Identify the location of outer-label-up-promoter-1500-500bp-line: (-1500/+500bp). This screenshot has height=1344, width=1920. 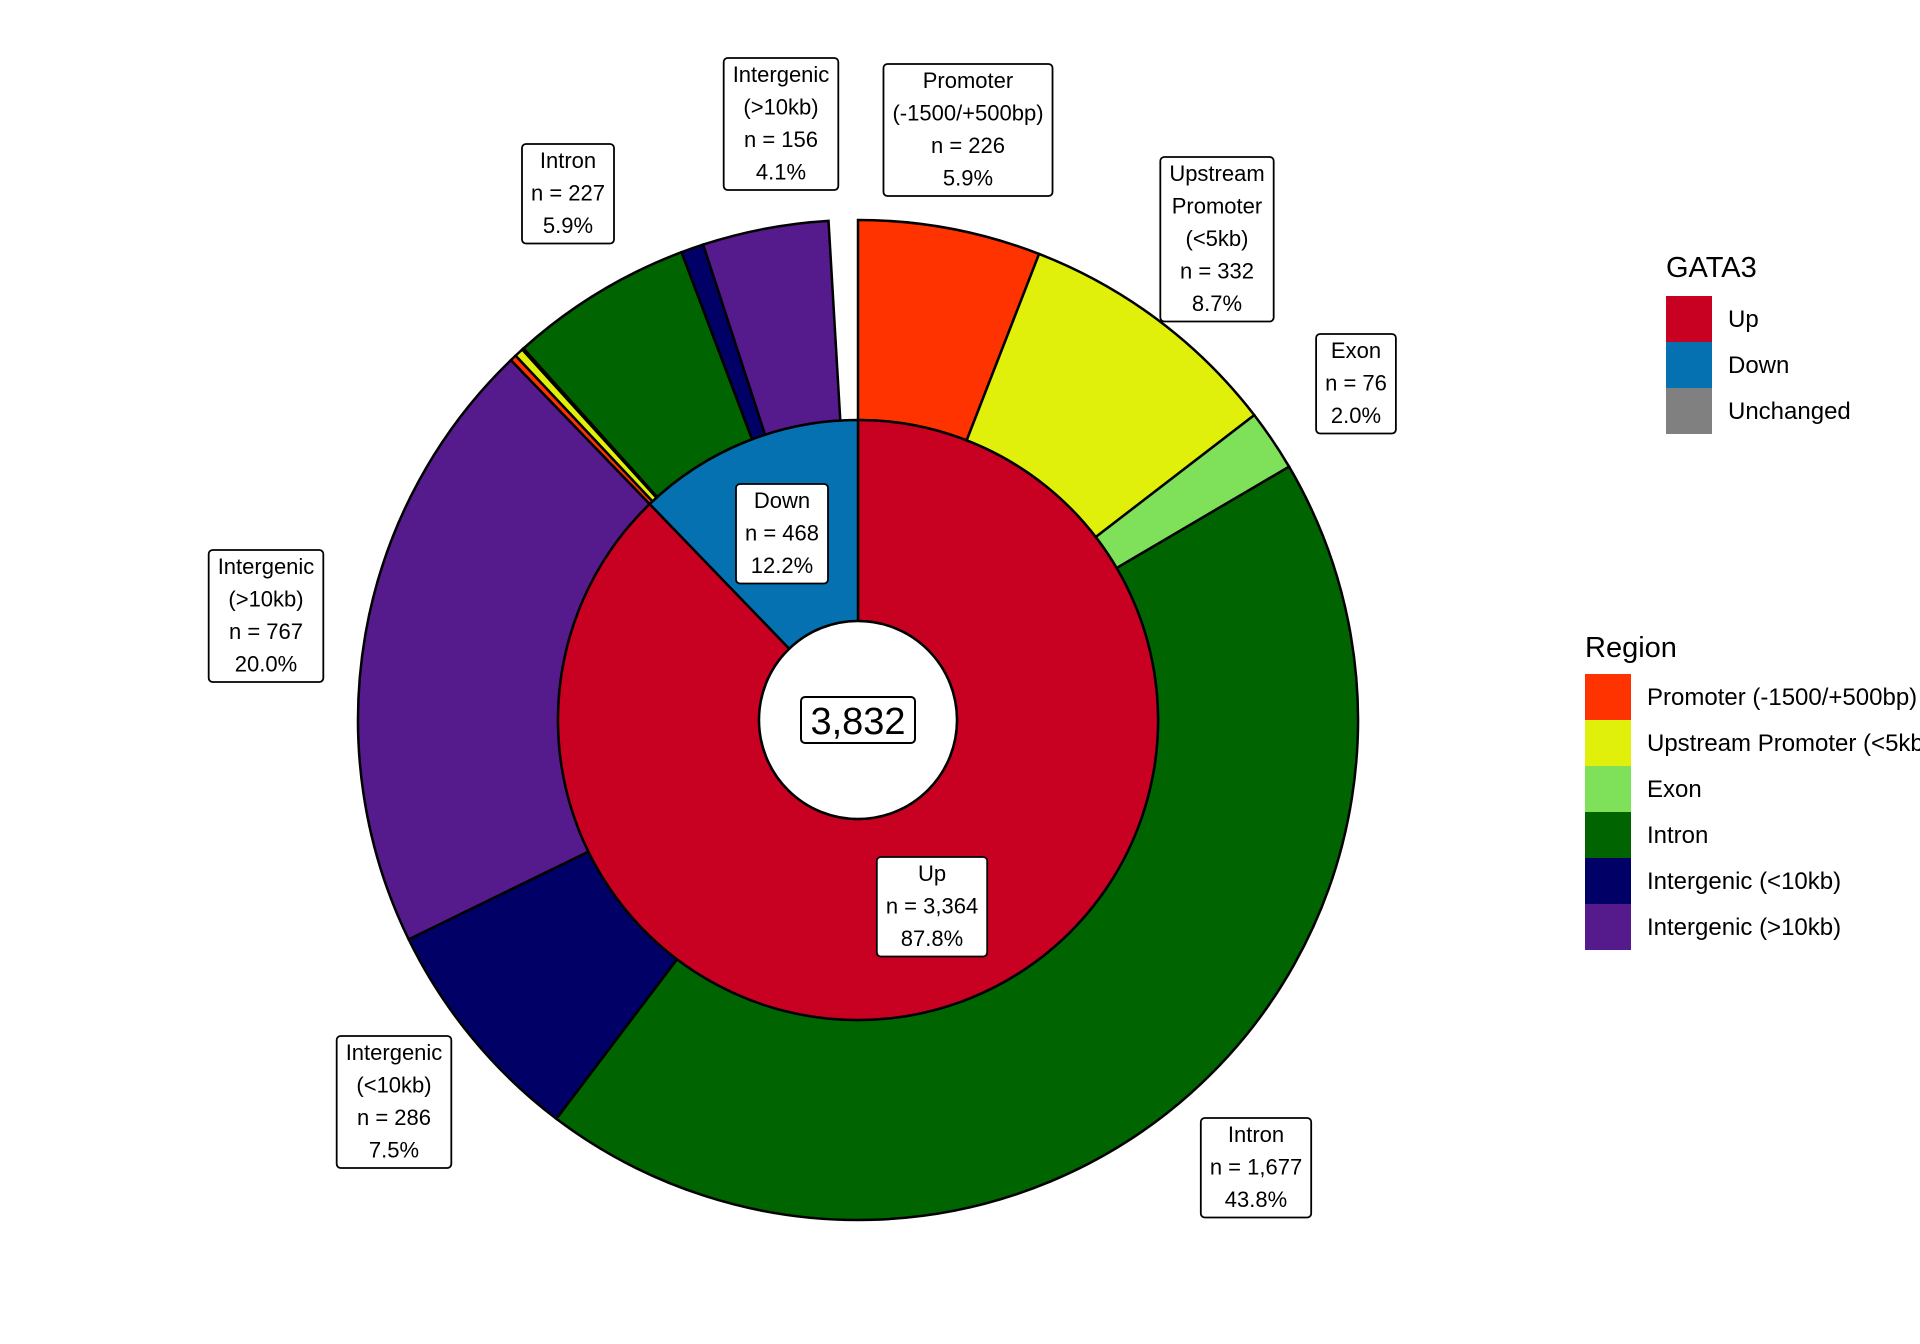
(967, 113).